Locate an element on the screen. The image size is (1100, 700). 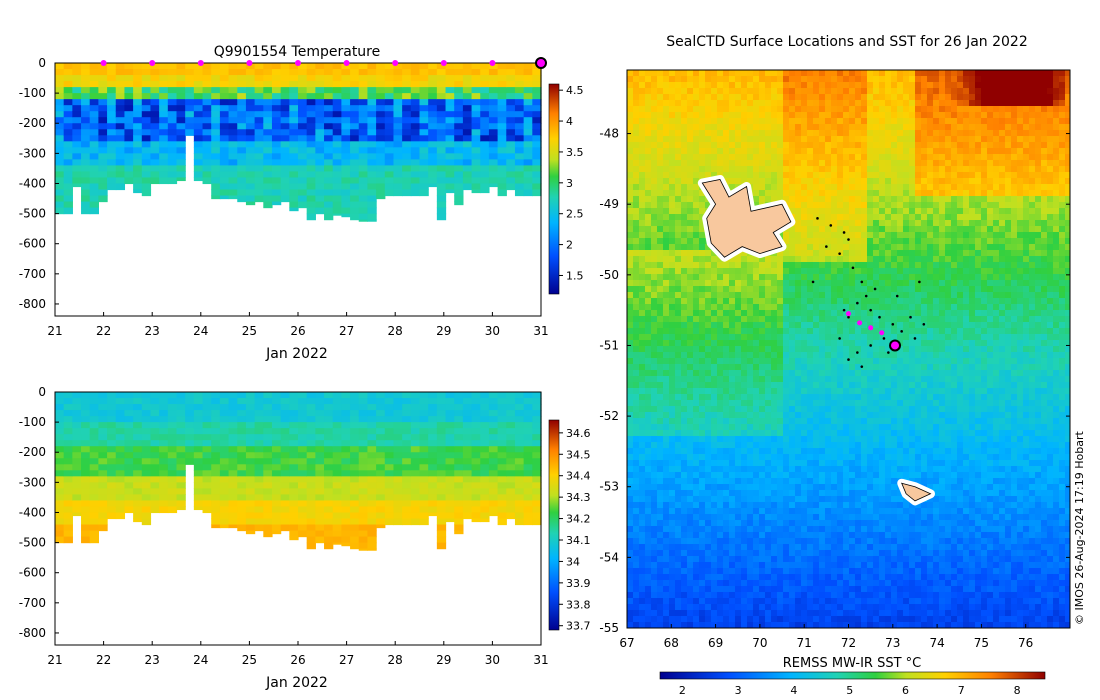
x-tick-label: 22 is located at coordinates (103, 331).